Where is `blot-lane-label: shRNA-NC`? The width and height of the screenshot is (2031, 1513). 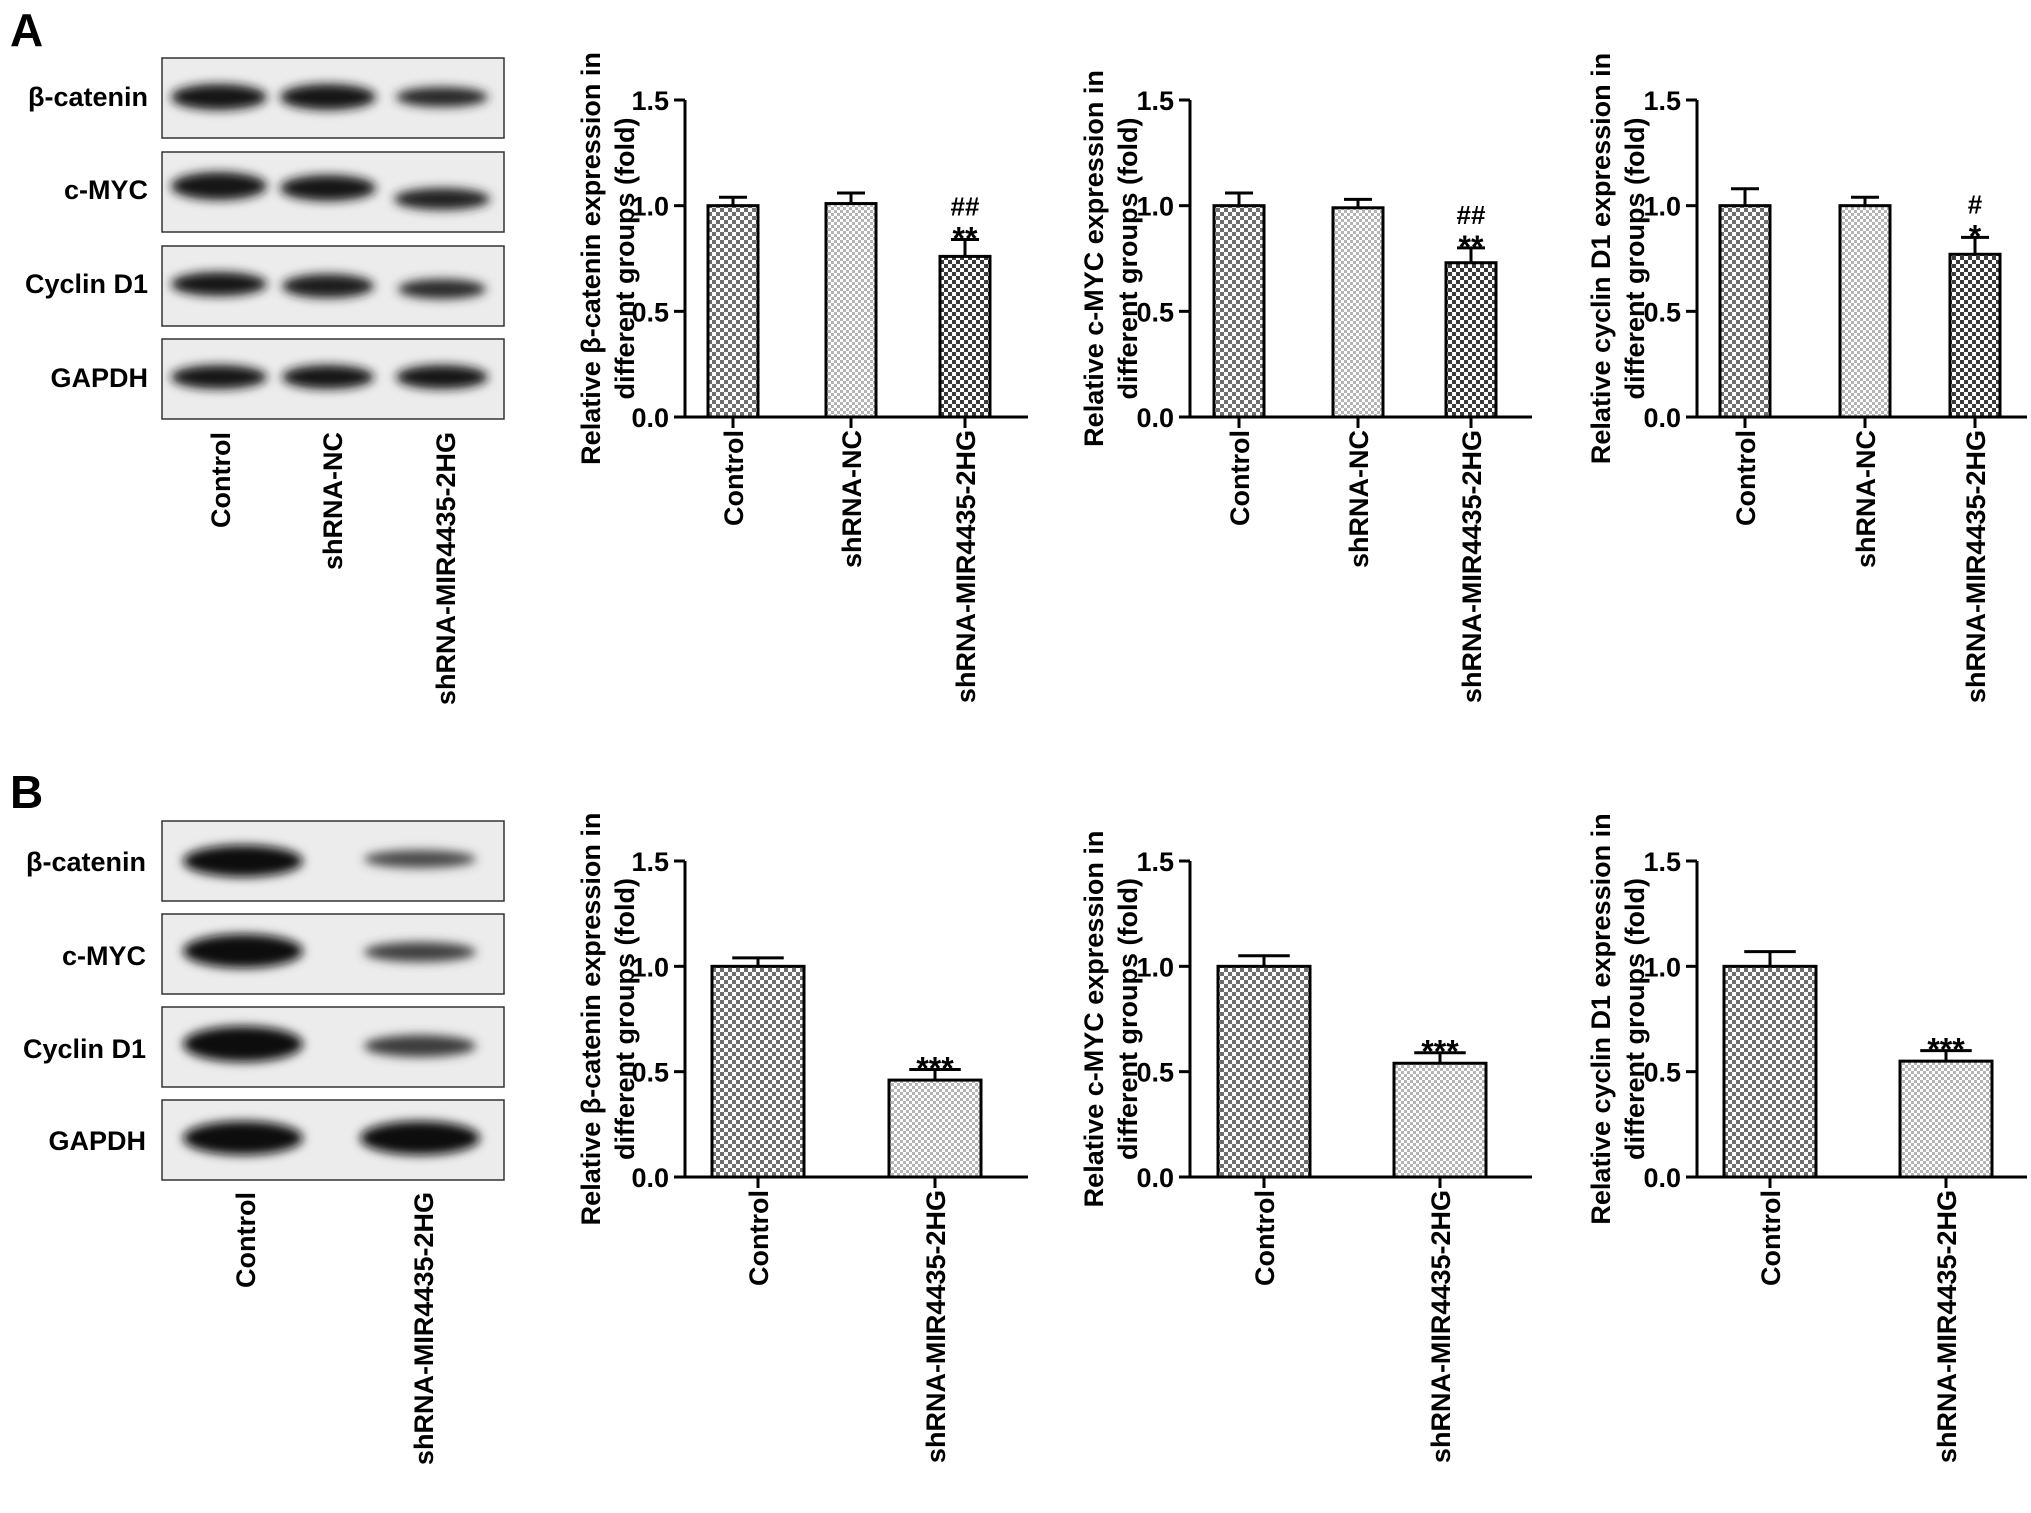 blot-lane-label: shRNA-NC is located at coordinates (333, 501).